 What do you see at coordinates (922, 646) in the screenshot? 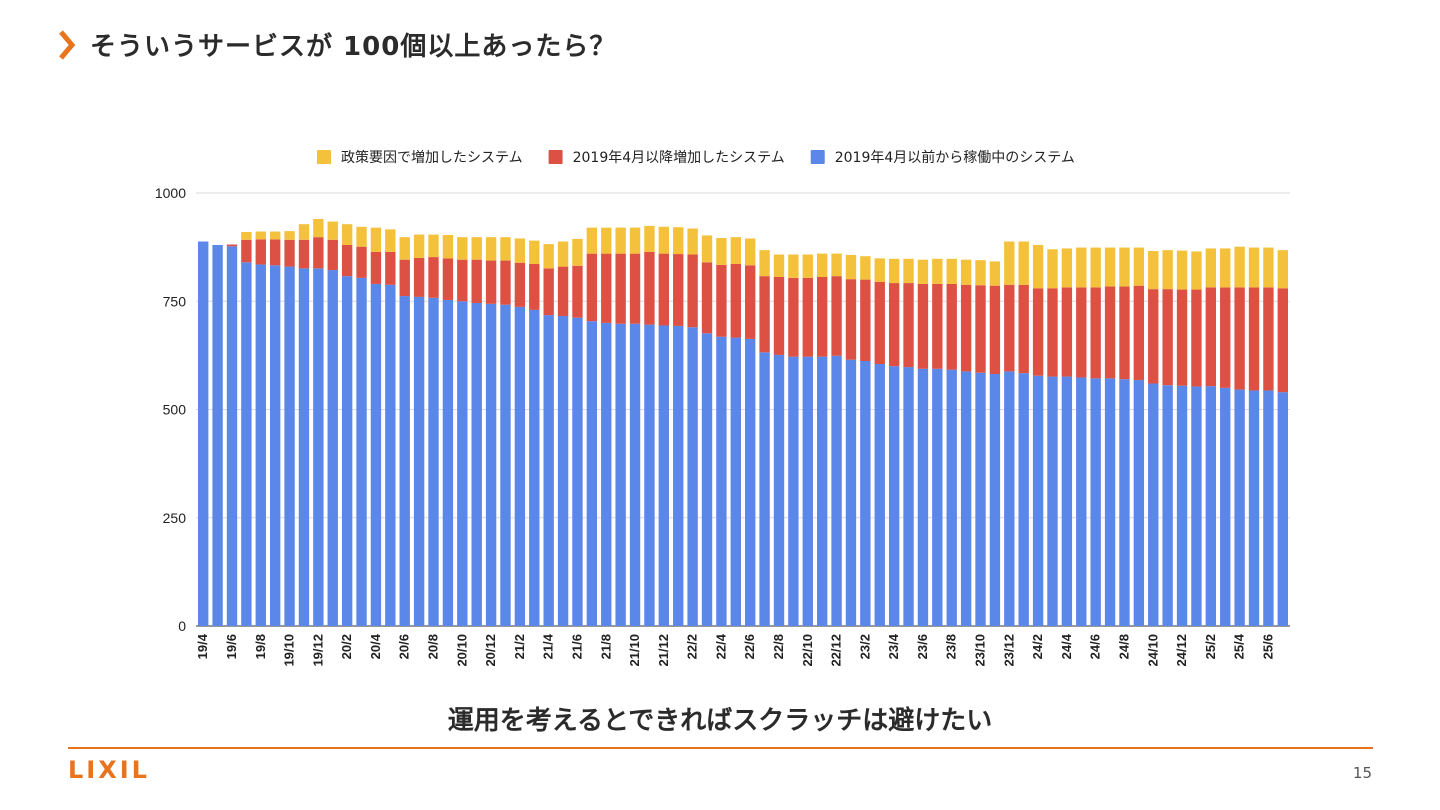
I see `x-tick-label: 23/6` at bounding box center [922, 646].